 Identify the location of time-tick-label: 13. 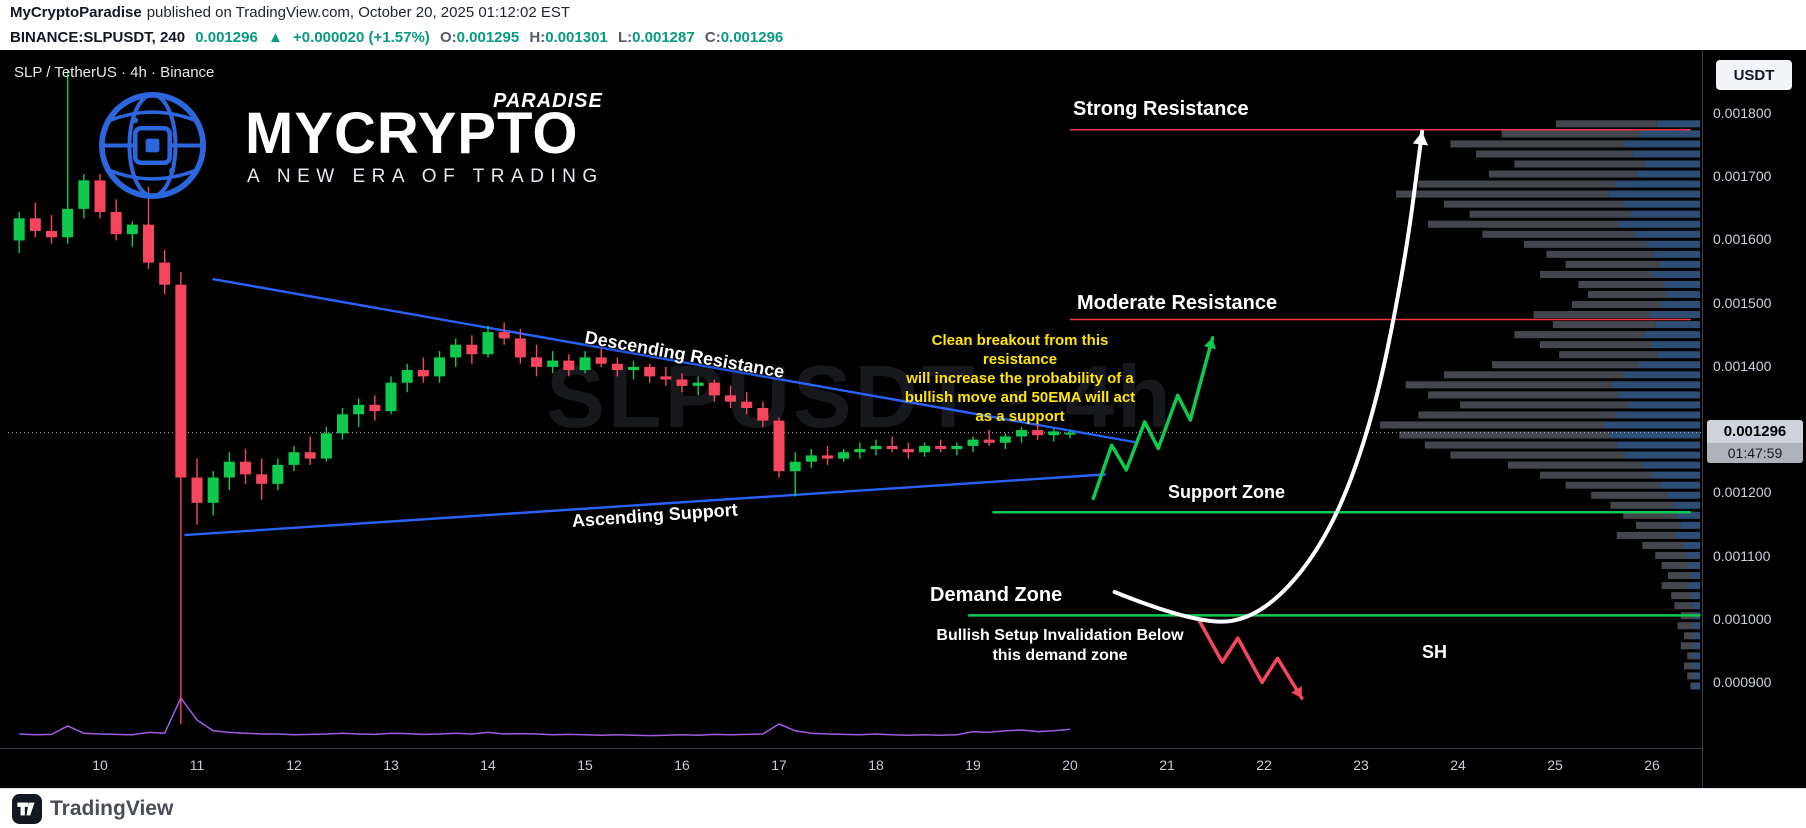
(391, 765).